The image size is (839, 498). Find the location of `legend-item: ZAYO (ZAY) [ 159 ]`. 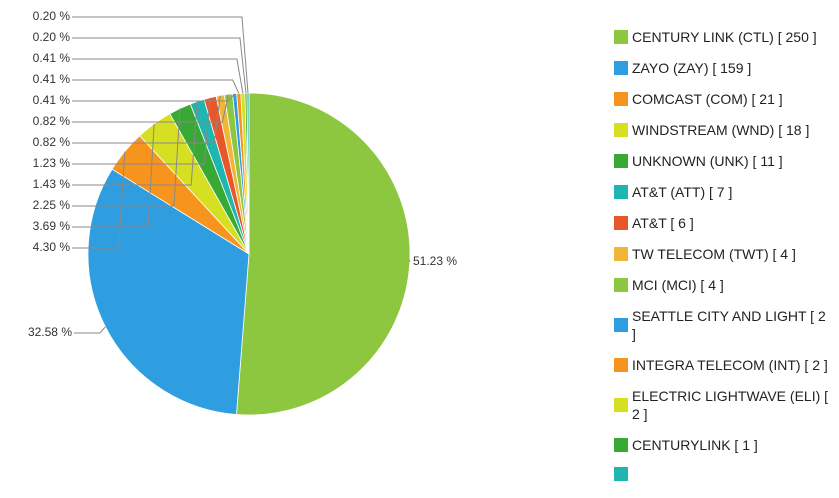

legend-item: ZAYO (ZAY) [ 159 ] is located at coordinates (725, 68).